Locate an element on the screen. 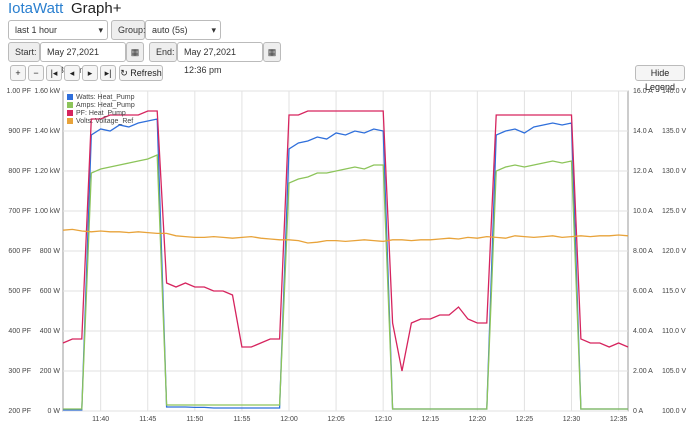 Image resolution: width=690 pixels, height=425 pixels. y-tick-label: 4.00 A is located at coordinates (643, 331).